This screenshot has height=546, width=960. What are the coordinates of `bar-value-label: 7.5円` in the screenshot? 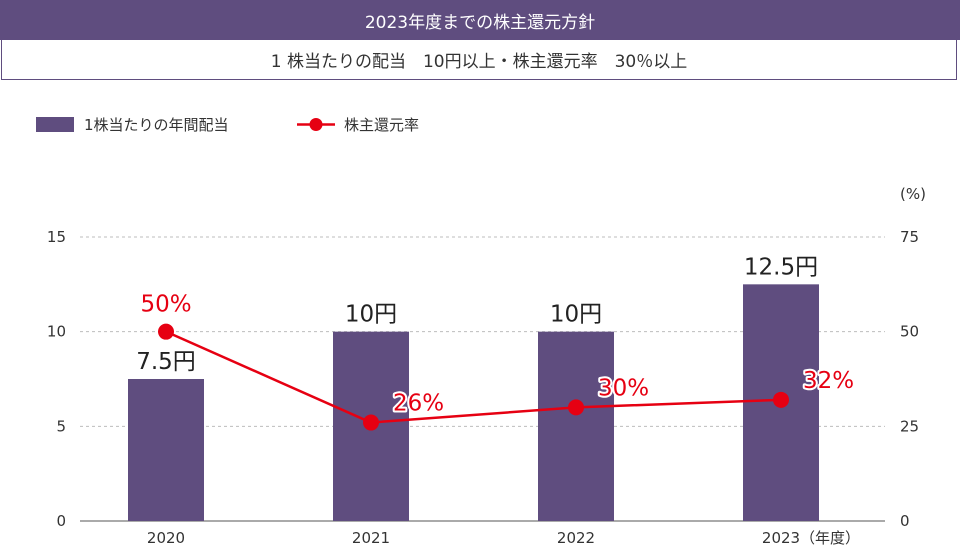 It's located at (166, 362).